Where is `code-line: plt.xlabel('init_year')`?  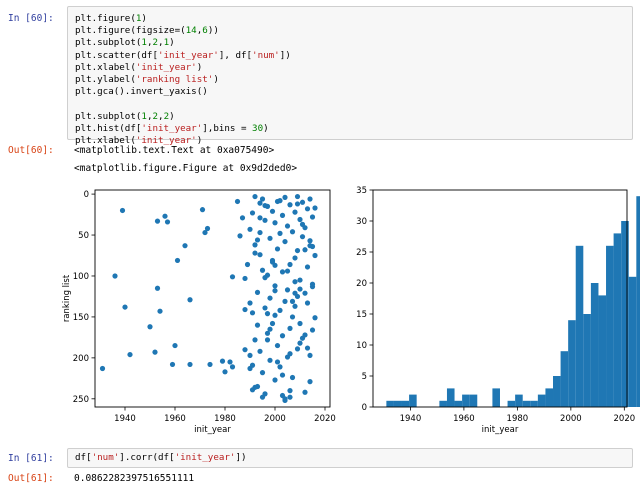
code-line: plt.xlabel('init_year') is located at coordinates (183, 141).